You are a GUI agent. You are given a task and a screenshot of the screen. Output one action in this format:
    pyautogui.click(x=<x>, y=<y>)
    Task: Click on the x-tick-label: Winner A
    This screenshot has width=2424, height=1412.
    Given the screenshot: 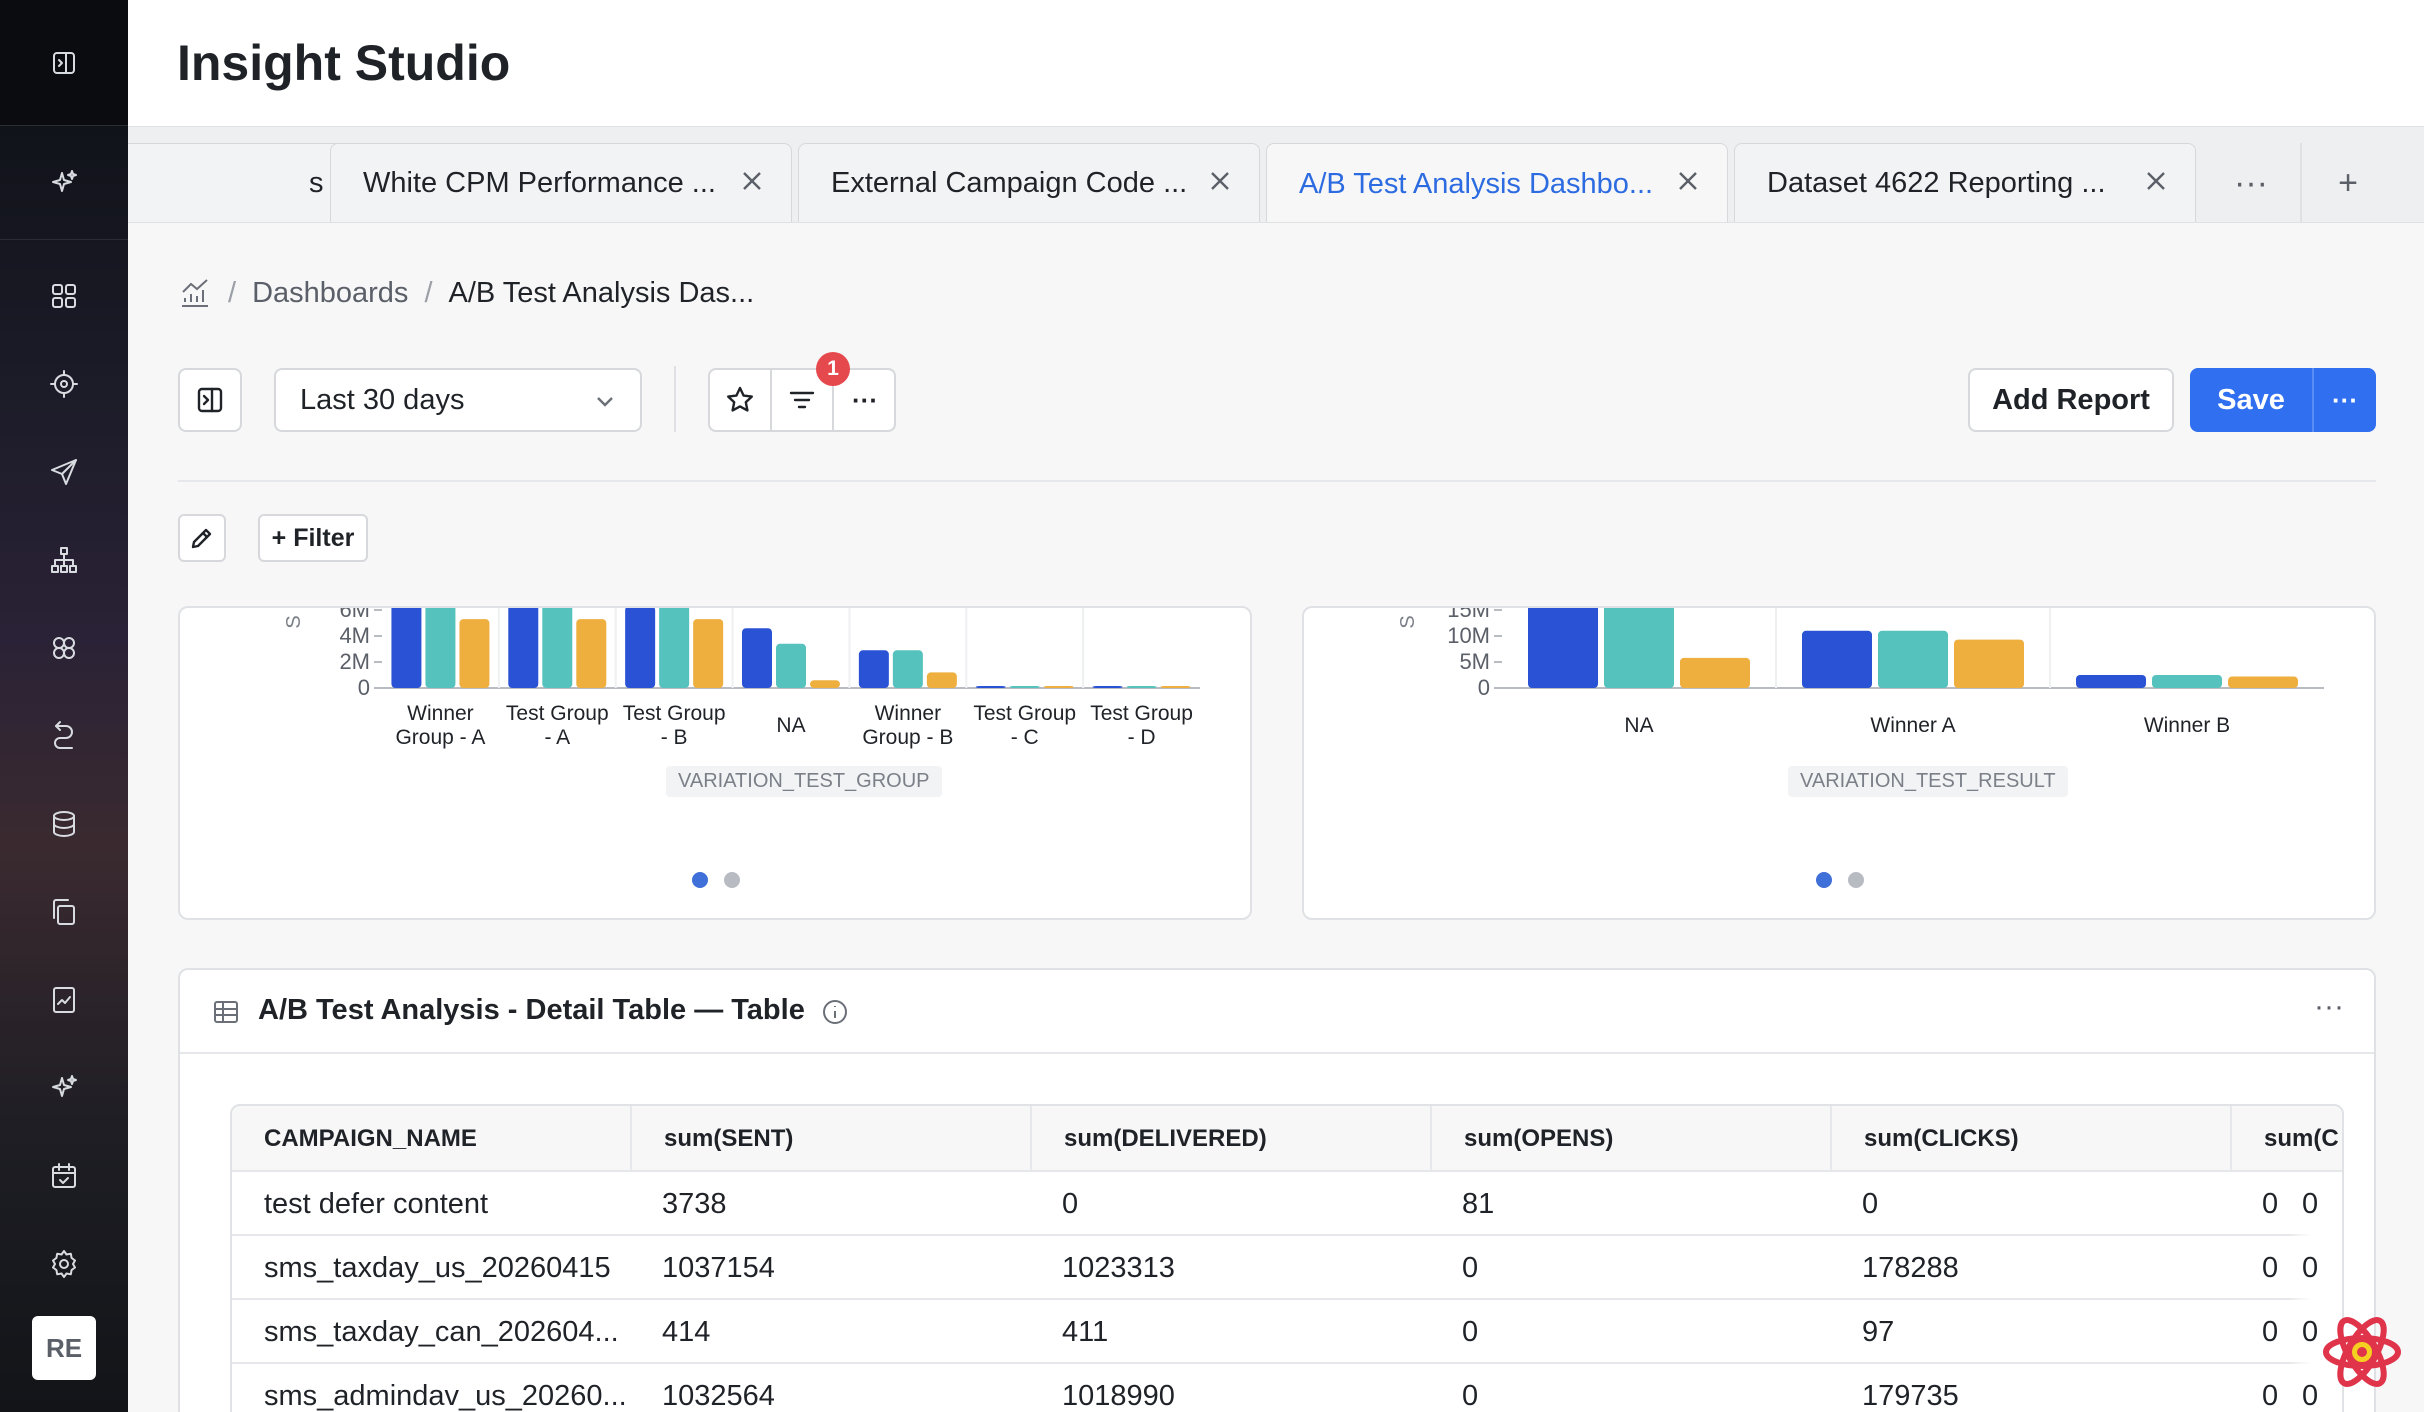 What is the action you would take?
    pyautogui.click(x=1912, y=725)
    